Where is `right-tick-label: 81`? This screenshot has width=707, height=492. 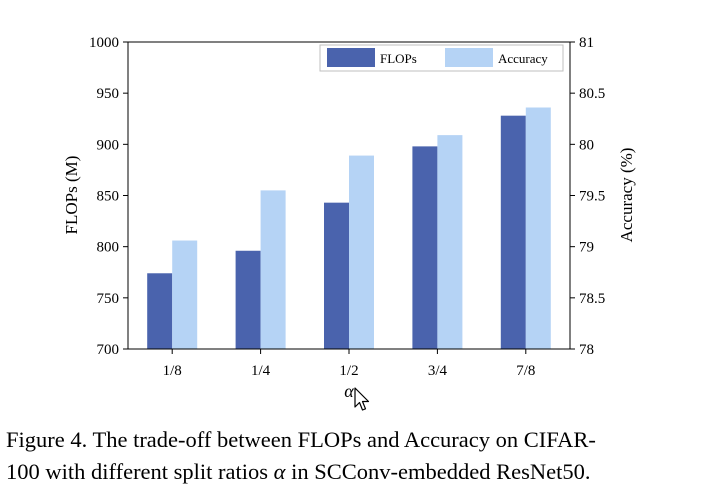
right-tick-label: 81 is located at coordinates (586, 43).